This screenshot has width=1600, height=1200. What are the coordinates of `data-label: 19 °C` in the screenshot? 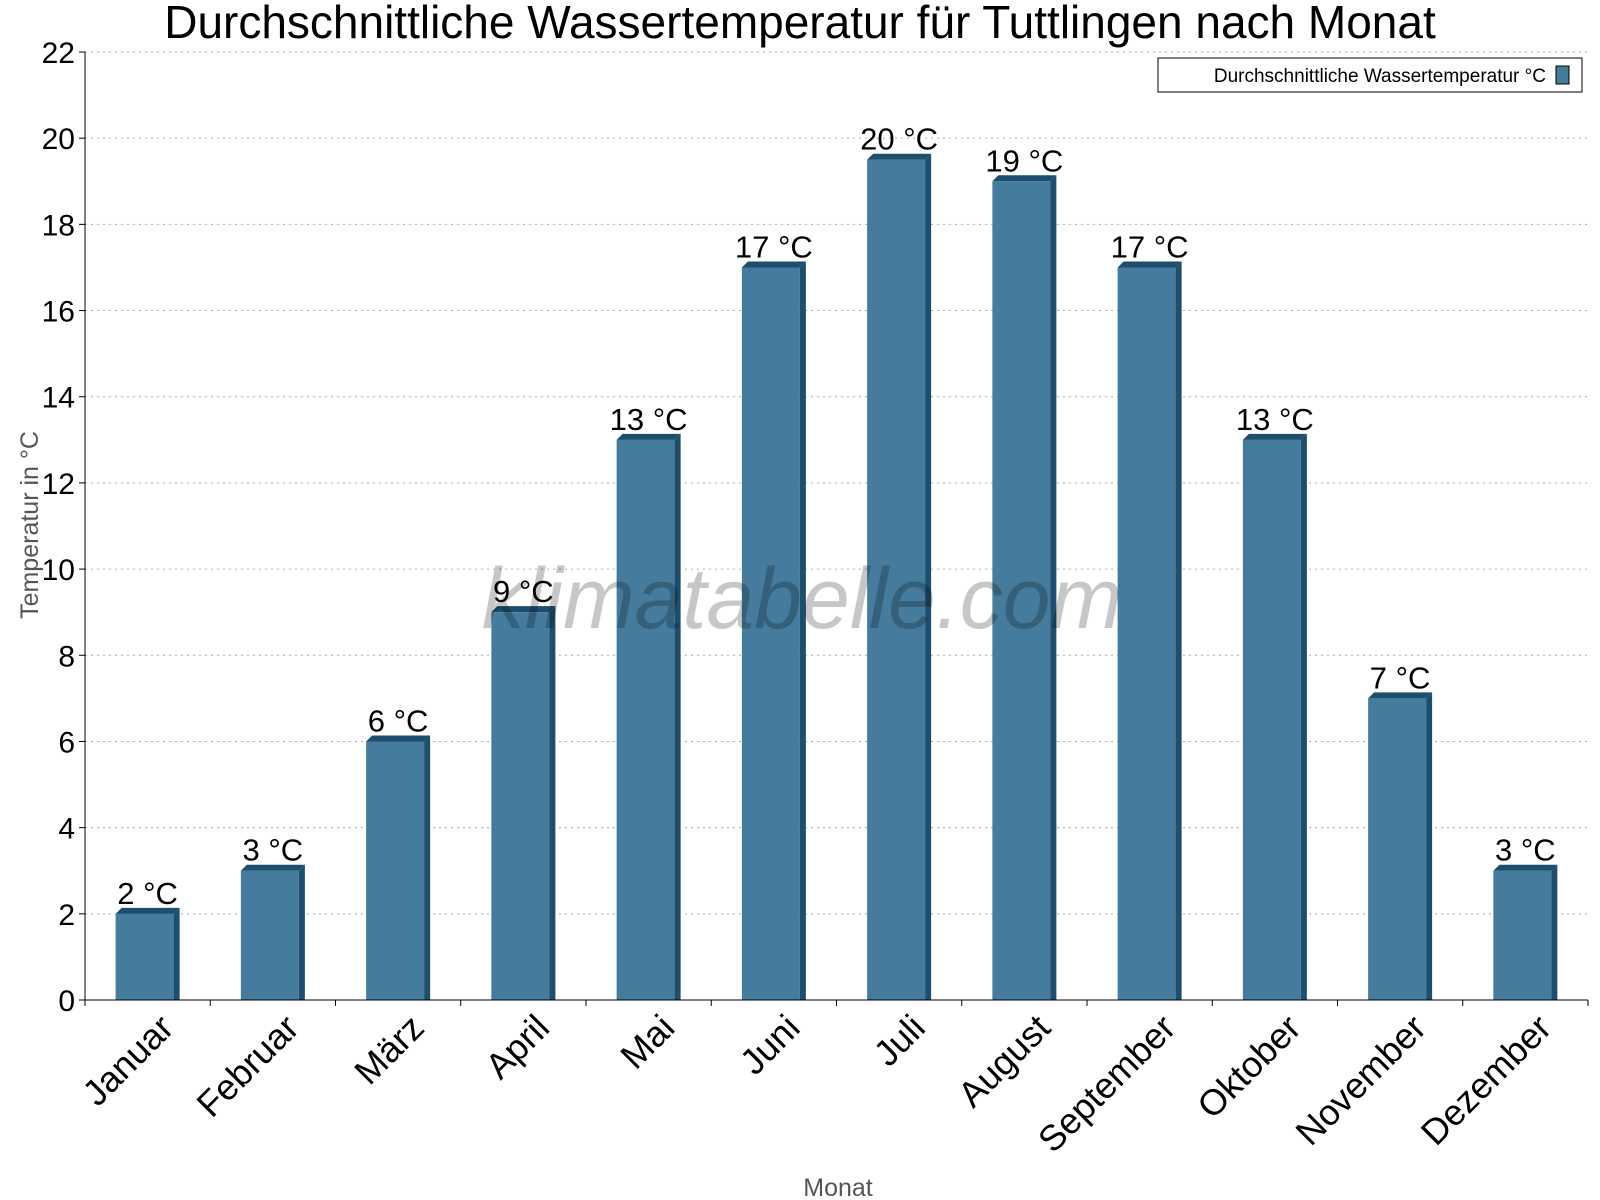 It's located at (1024, 160).